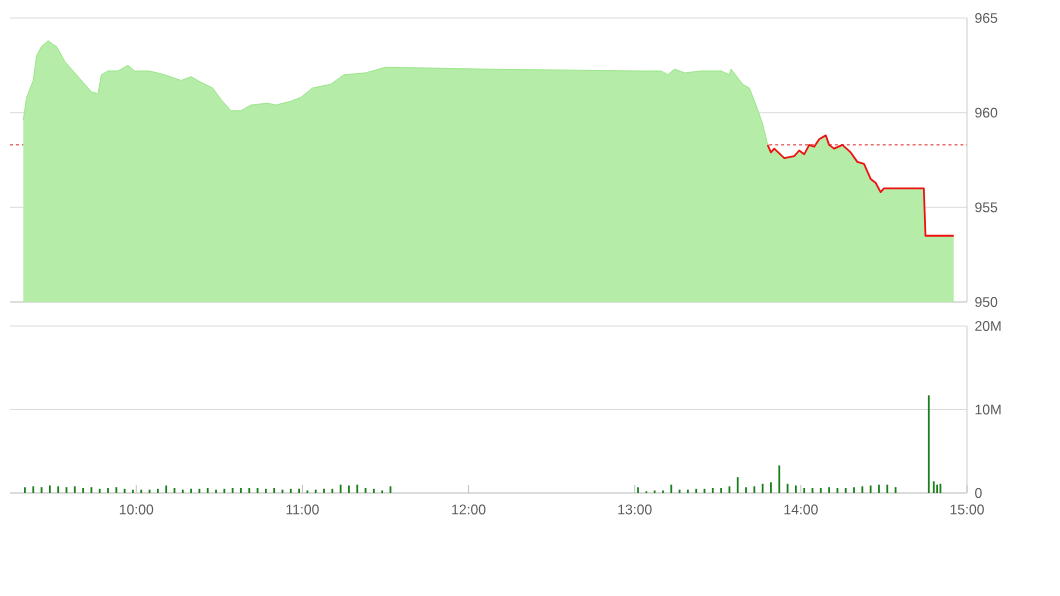 Image resolution: width=1060 pixels, height=596 pixels. I want to click on y-tick-label: 0, so click(978, 493).